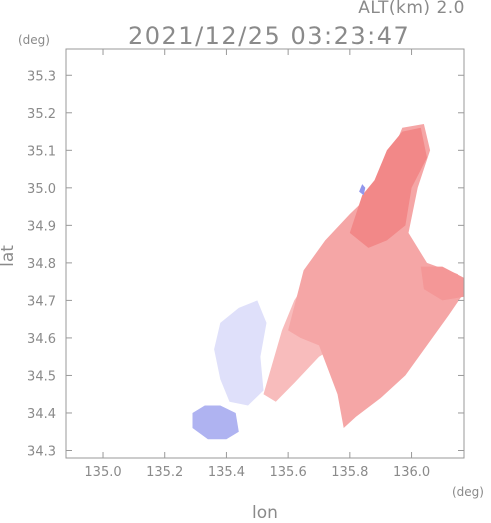 This screenshot has height=523, width=491. Describe the element at coordinates (164, 472) in the screenshot. I see `x-tick-label: 135.2` at that location.